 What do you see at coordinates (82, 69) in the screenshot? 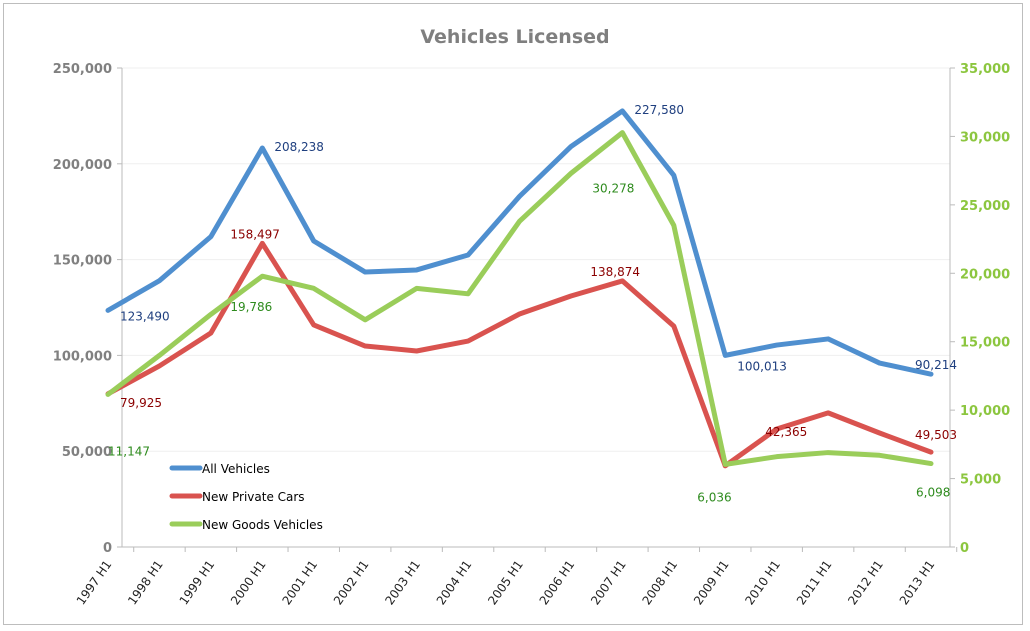
I see `y-left-tick-label: 250,000` at bounding box center [82, 69].